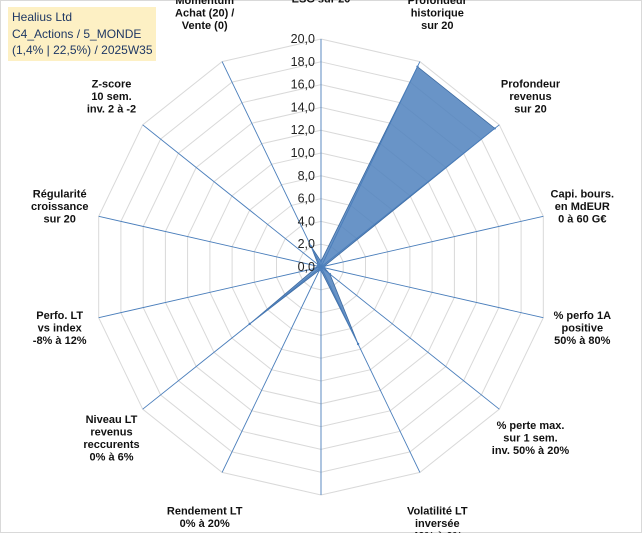  Describe the element at coordinates (42, 17) in the screenshot. I see `company-name: Healius Ltd` at that location.